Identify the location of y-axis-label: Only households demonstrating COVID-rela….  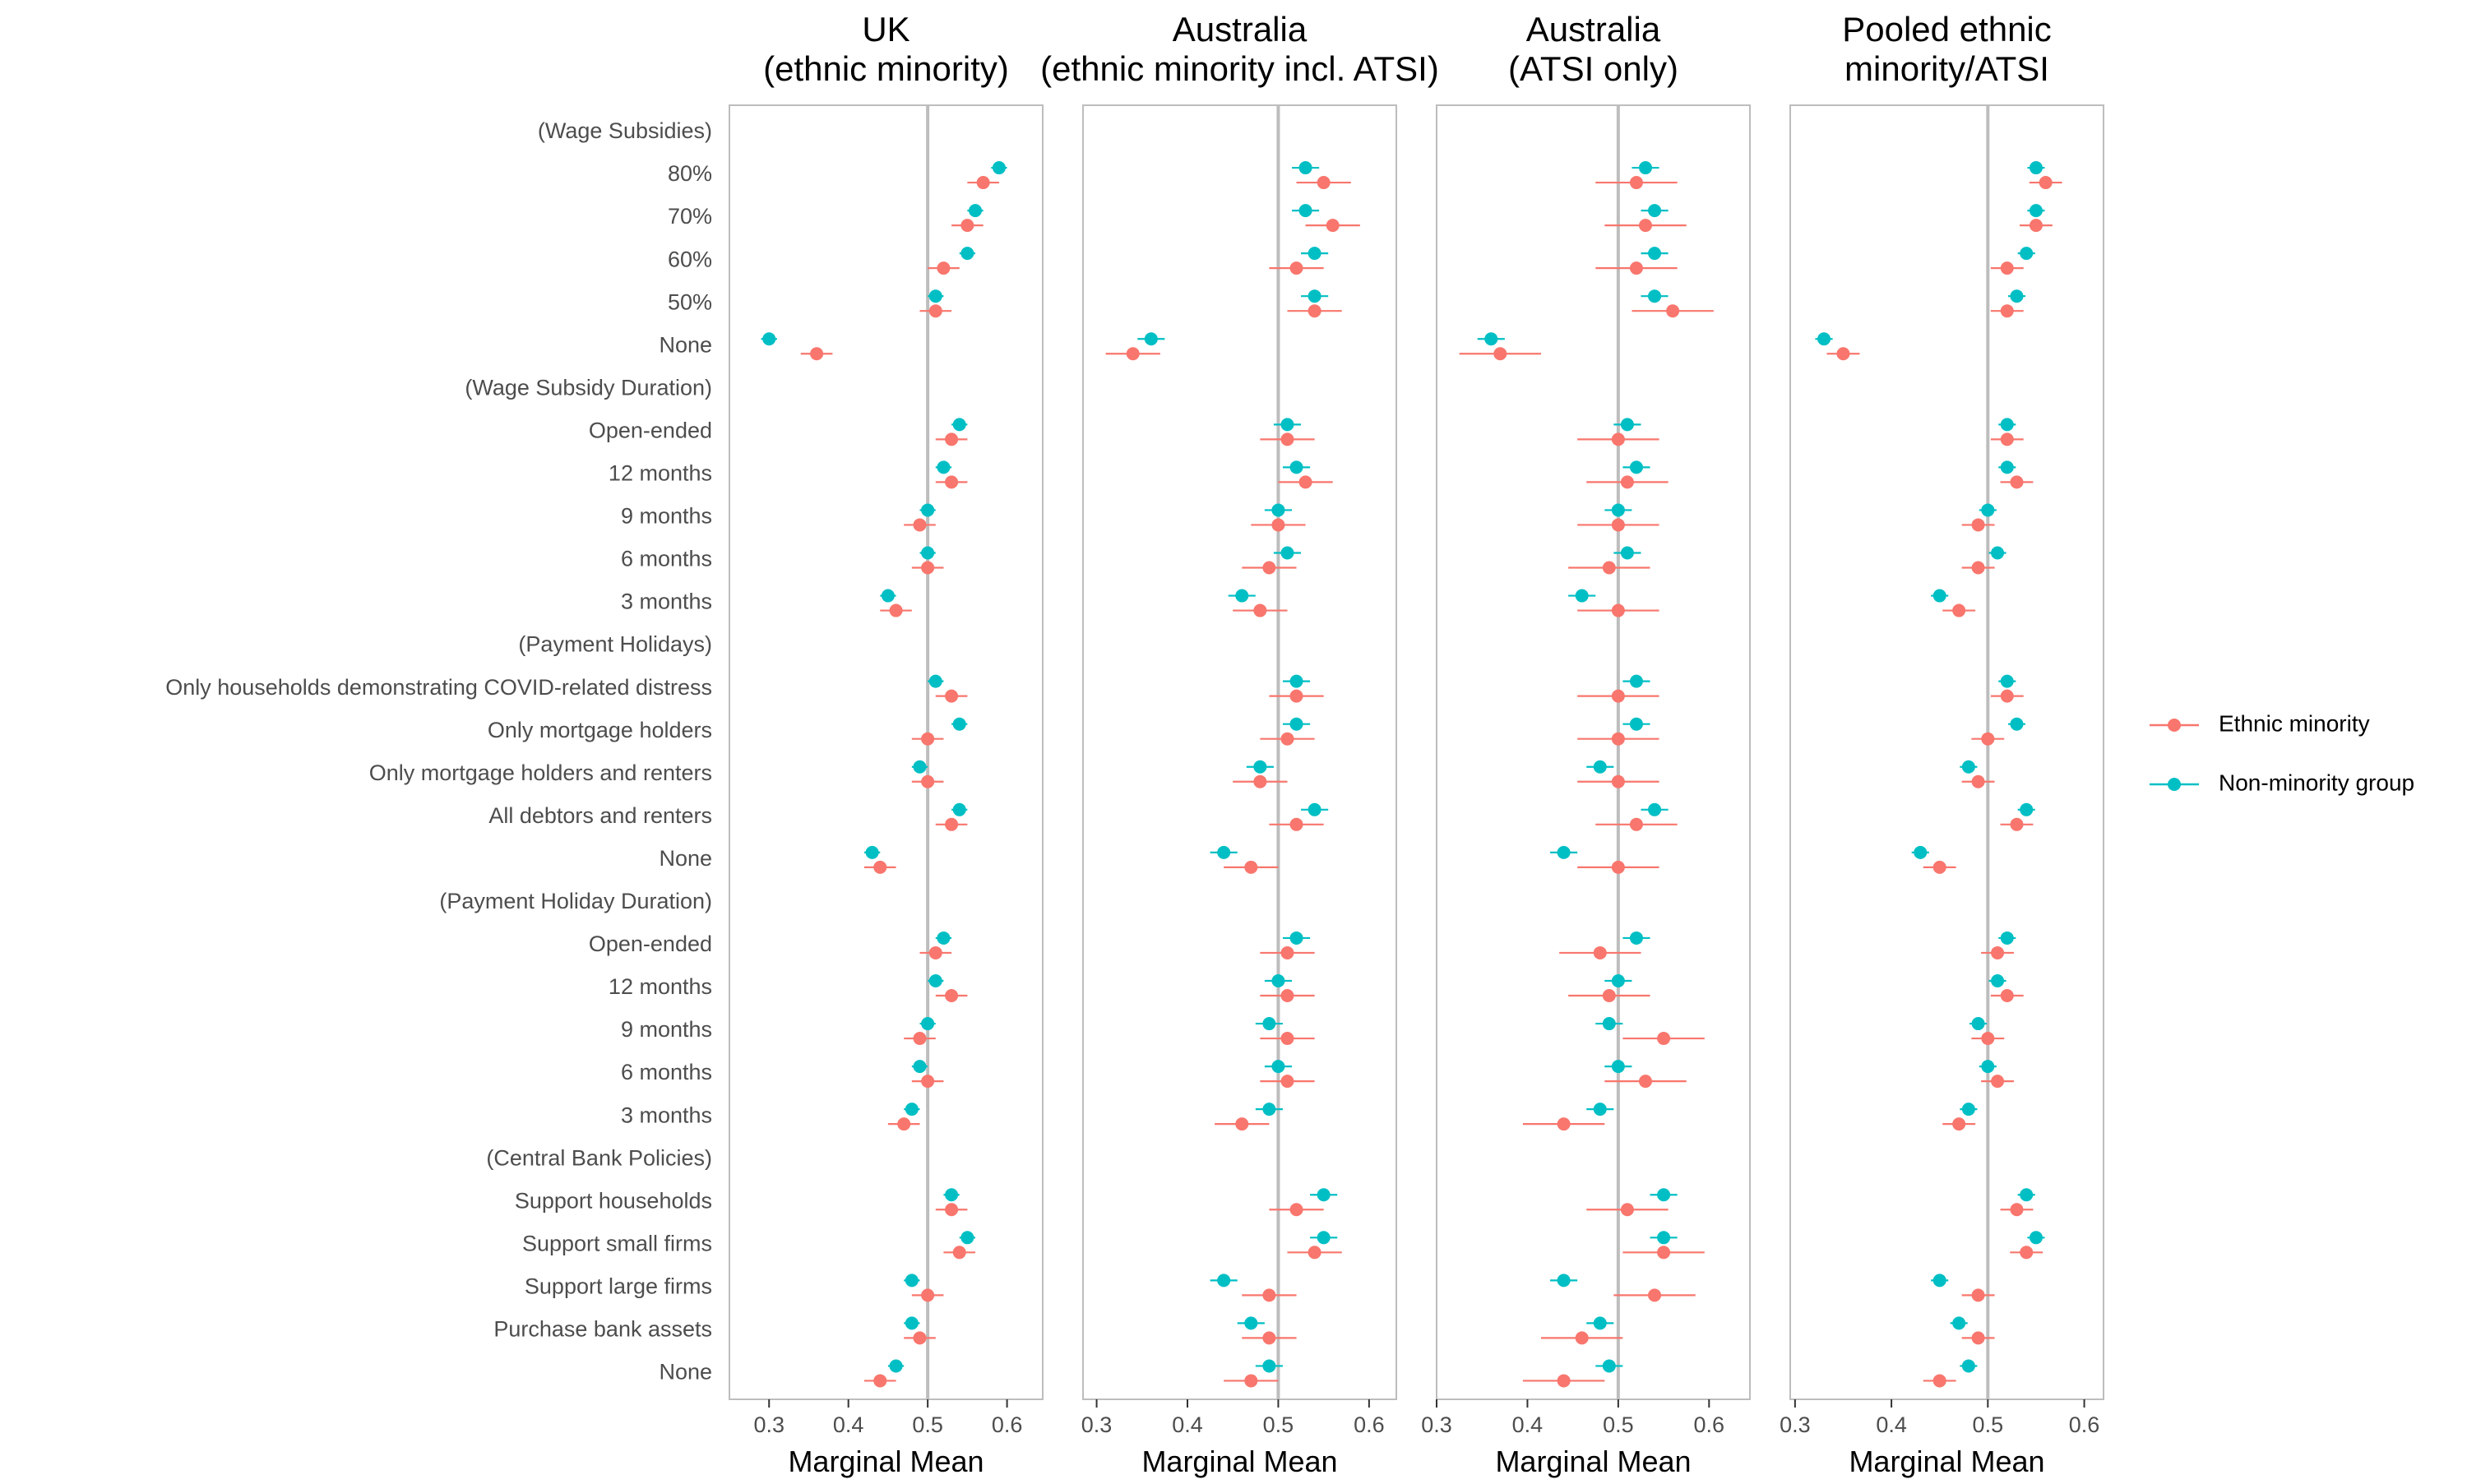
(438, 688).